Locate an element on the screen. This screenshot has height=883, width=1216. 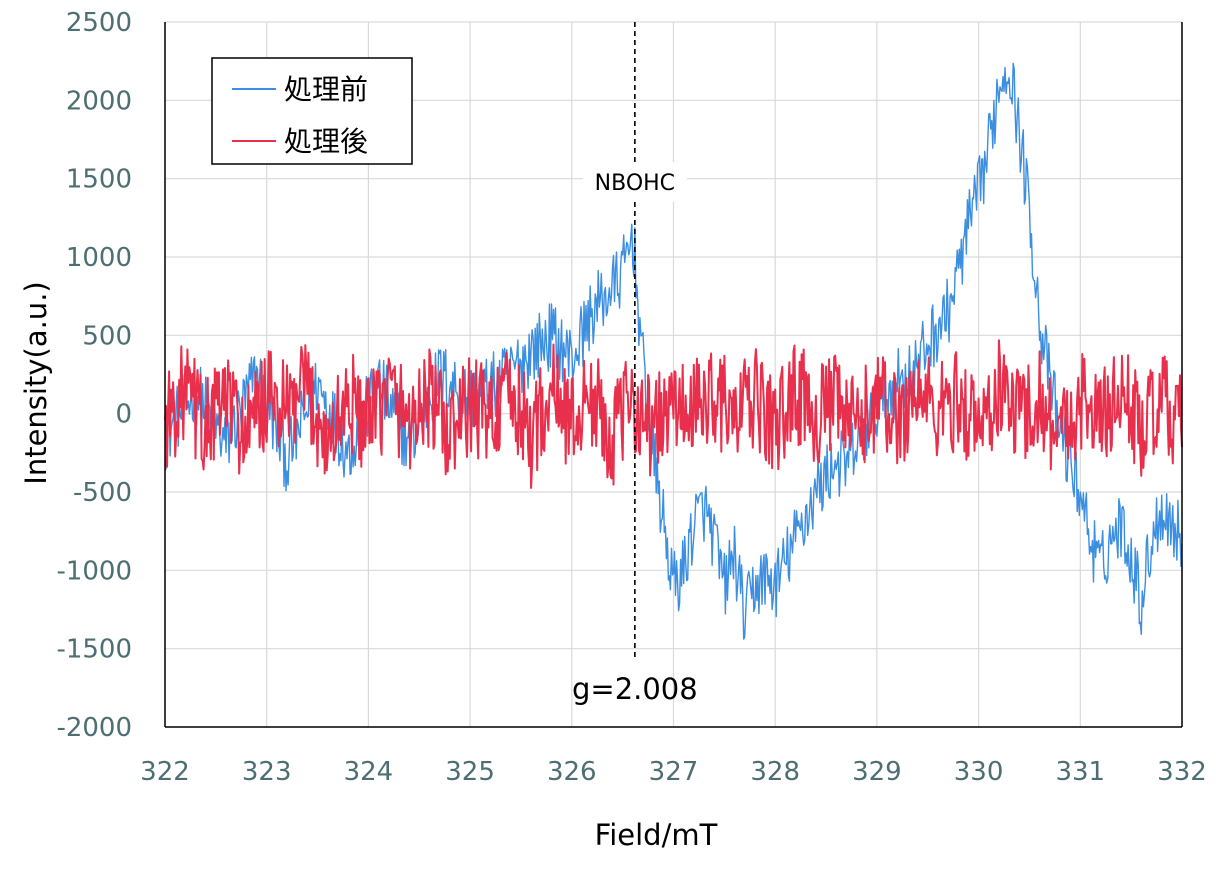
x-tick-label: 326 is located at coordinates (572, 772).